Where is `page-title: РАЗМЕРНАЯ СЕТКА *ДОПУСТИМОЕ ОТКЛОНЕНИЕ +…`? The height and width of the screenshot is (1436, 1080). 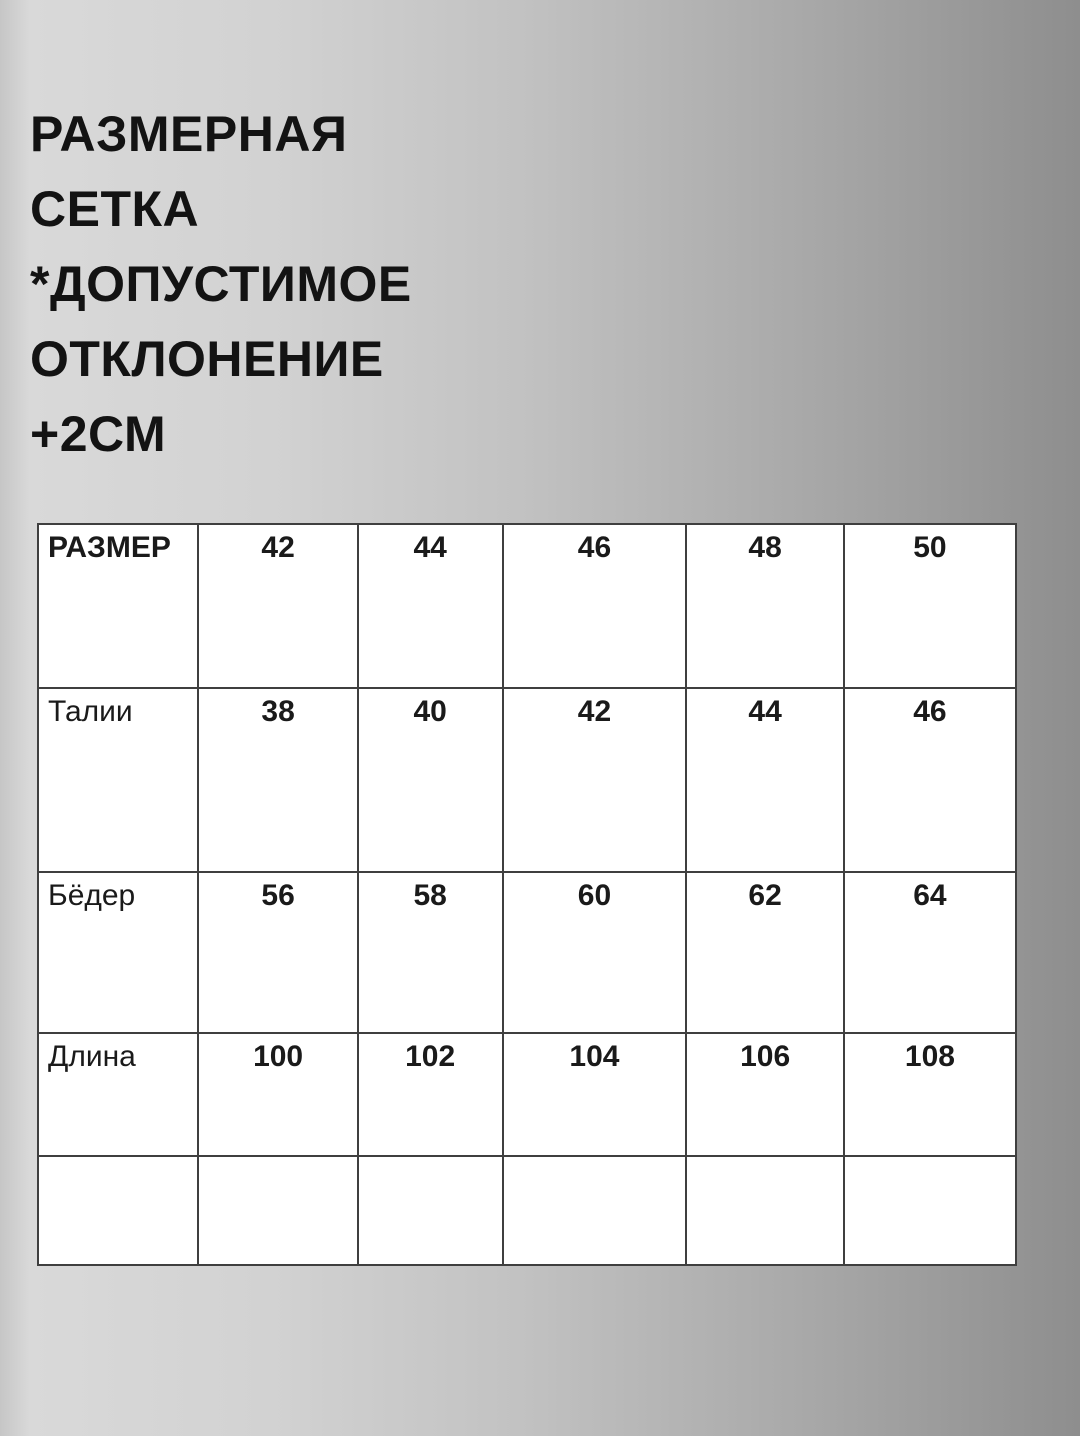
page-title: РАЗМЕРНАЯ СЕТКА *ДОПУСТИМОЕ ОТКЛОНЕНИЕ +… is located at coordinates (221, 284).